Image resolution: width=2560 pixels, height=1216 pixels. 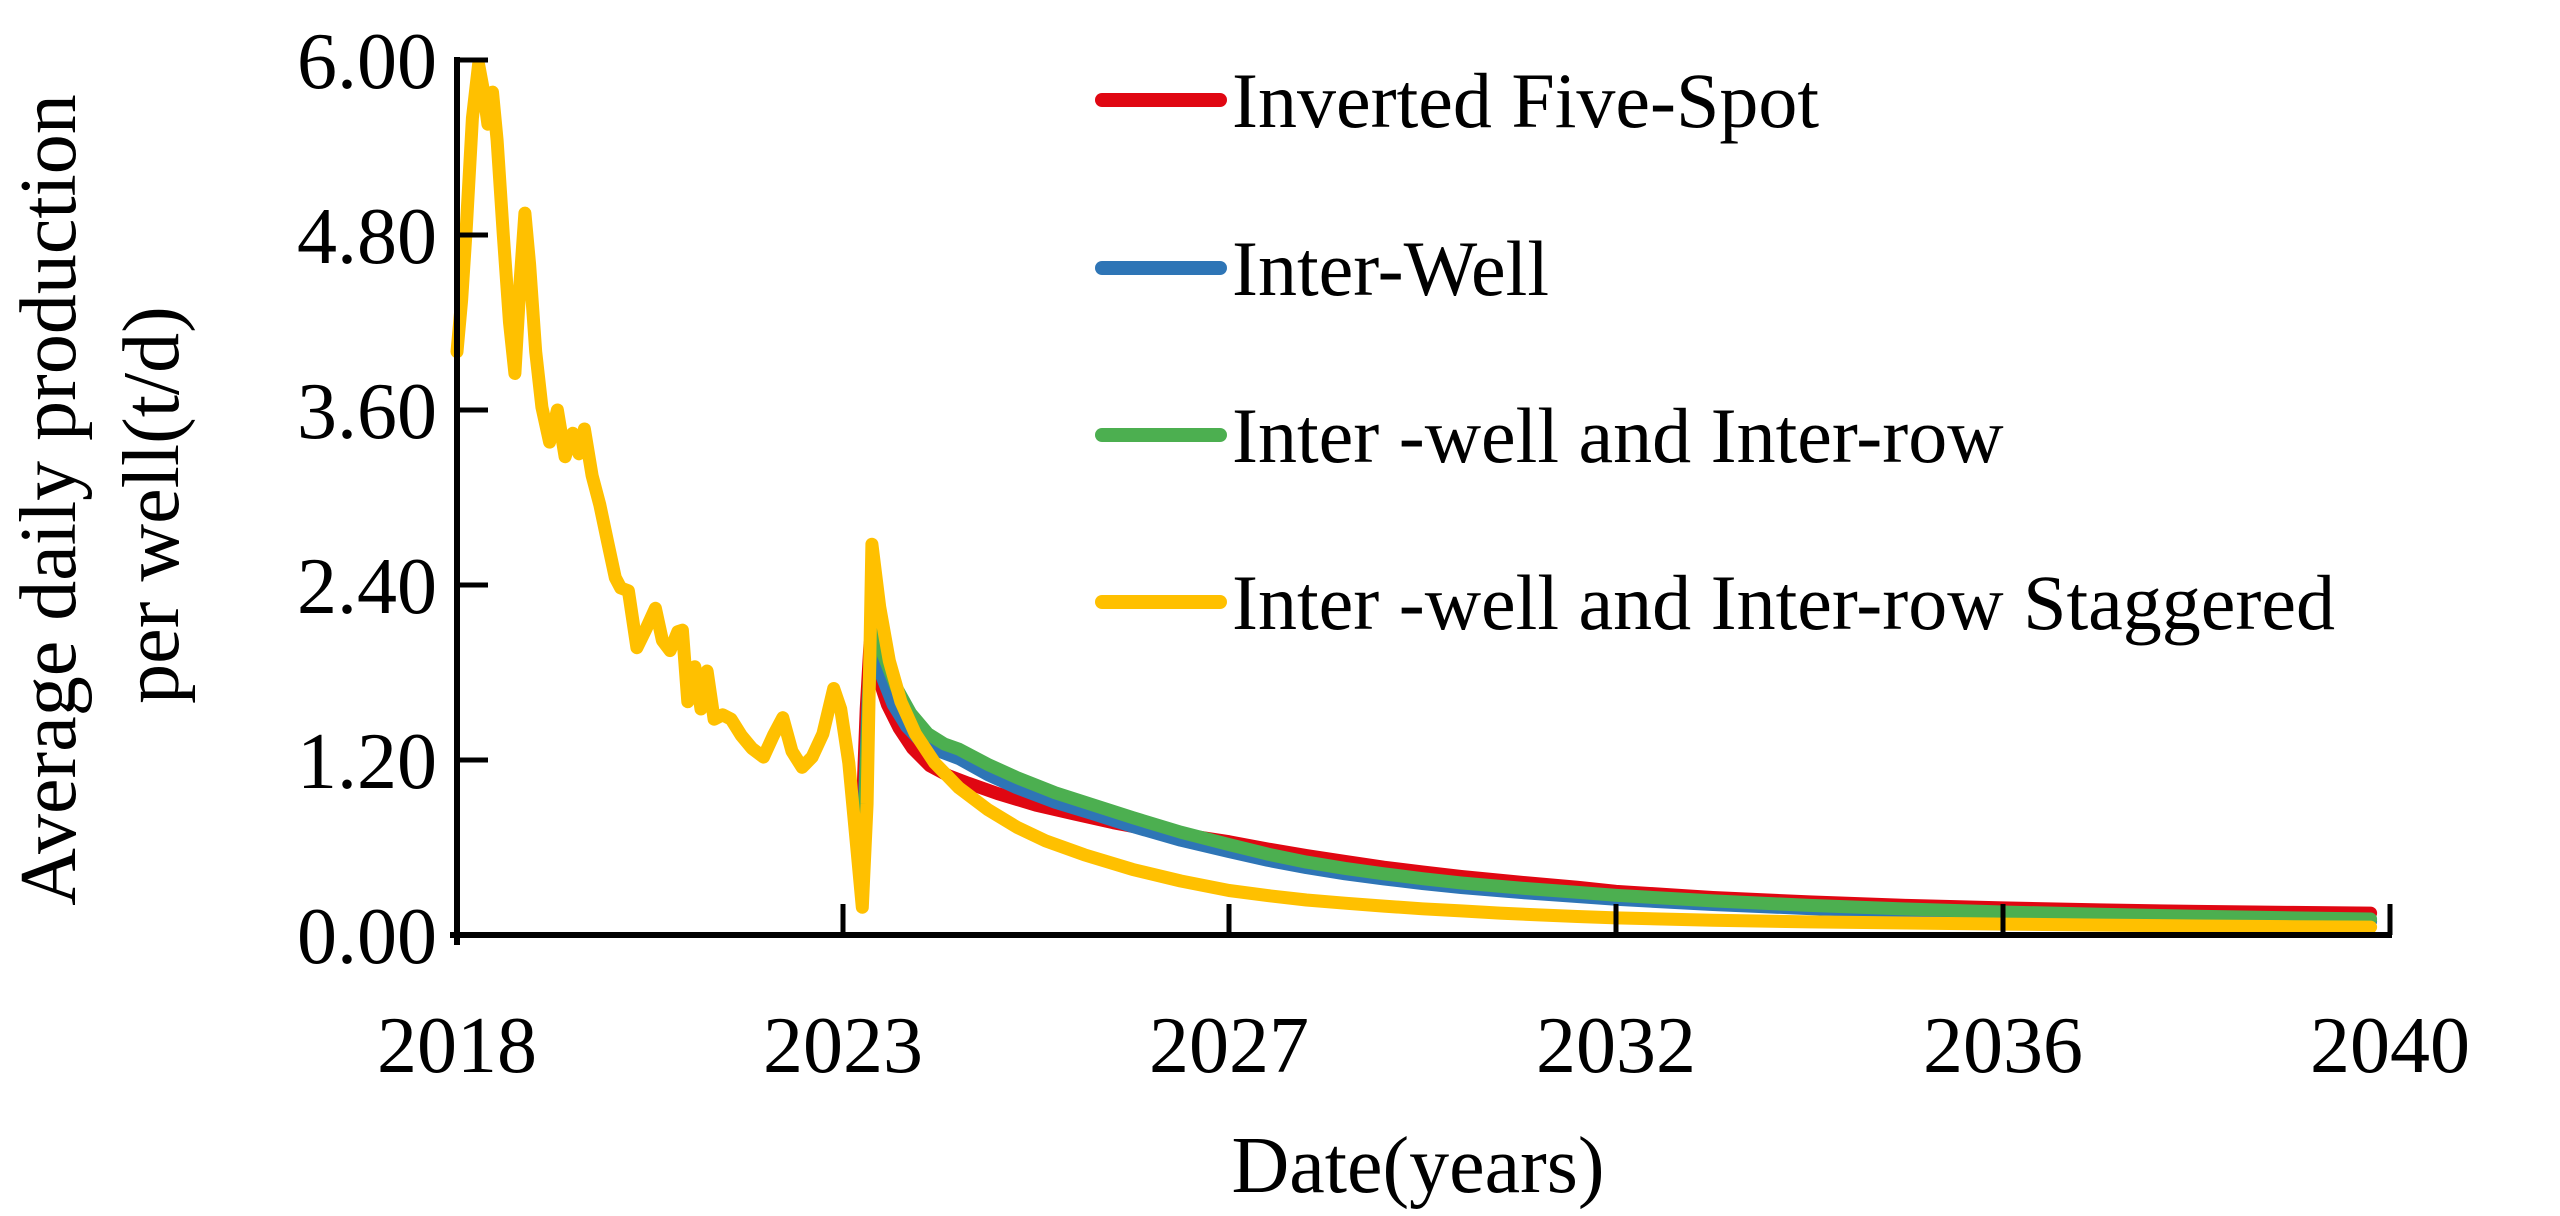 I want to click on series-line-inter-well, so click(x=1617, y=778).